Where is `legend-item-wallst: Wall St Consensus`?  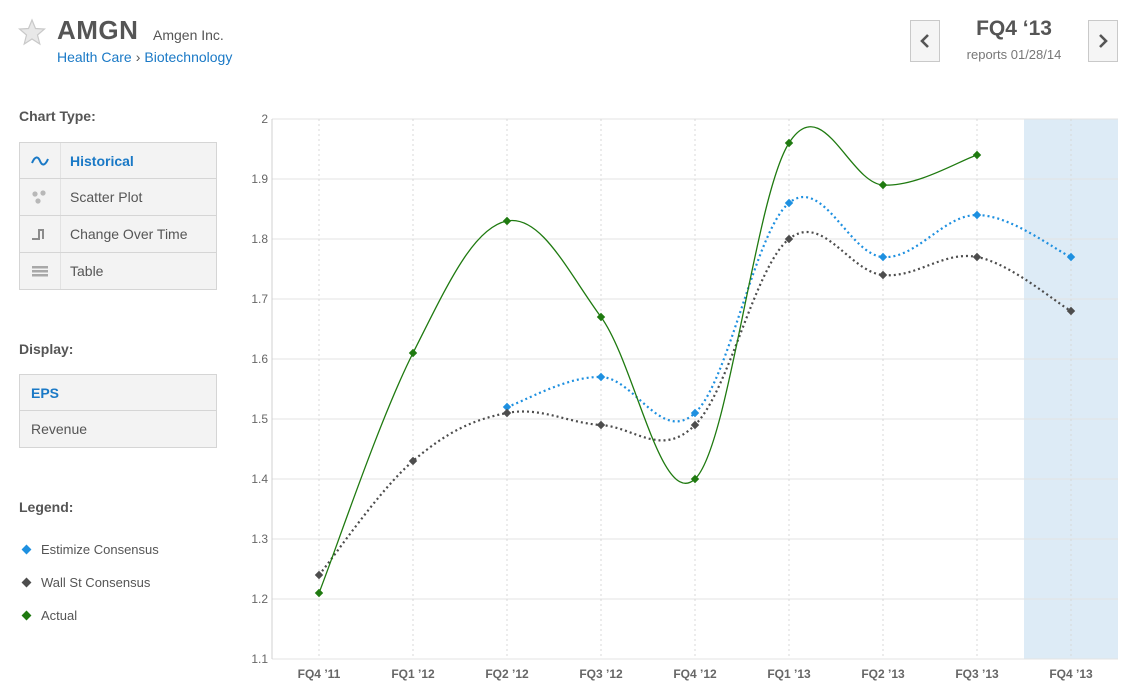 legend-item-wallst: Wall St Consensus is located at coordinates (85, 582).